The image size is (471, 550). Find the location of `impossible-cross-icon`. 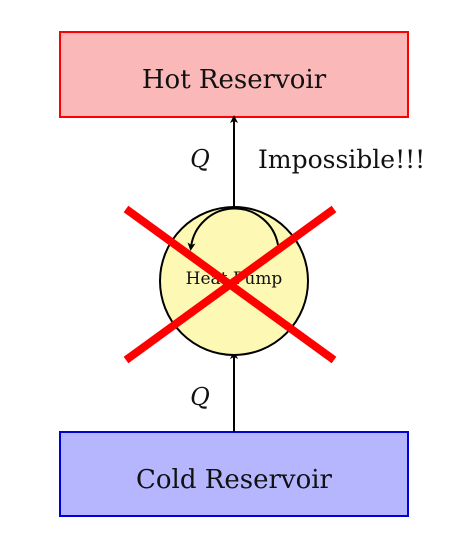

impossible-cross-icon is located at coordinates (230, 284).